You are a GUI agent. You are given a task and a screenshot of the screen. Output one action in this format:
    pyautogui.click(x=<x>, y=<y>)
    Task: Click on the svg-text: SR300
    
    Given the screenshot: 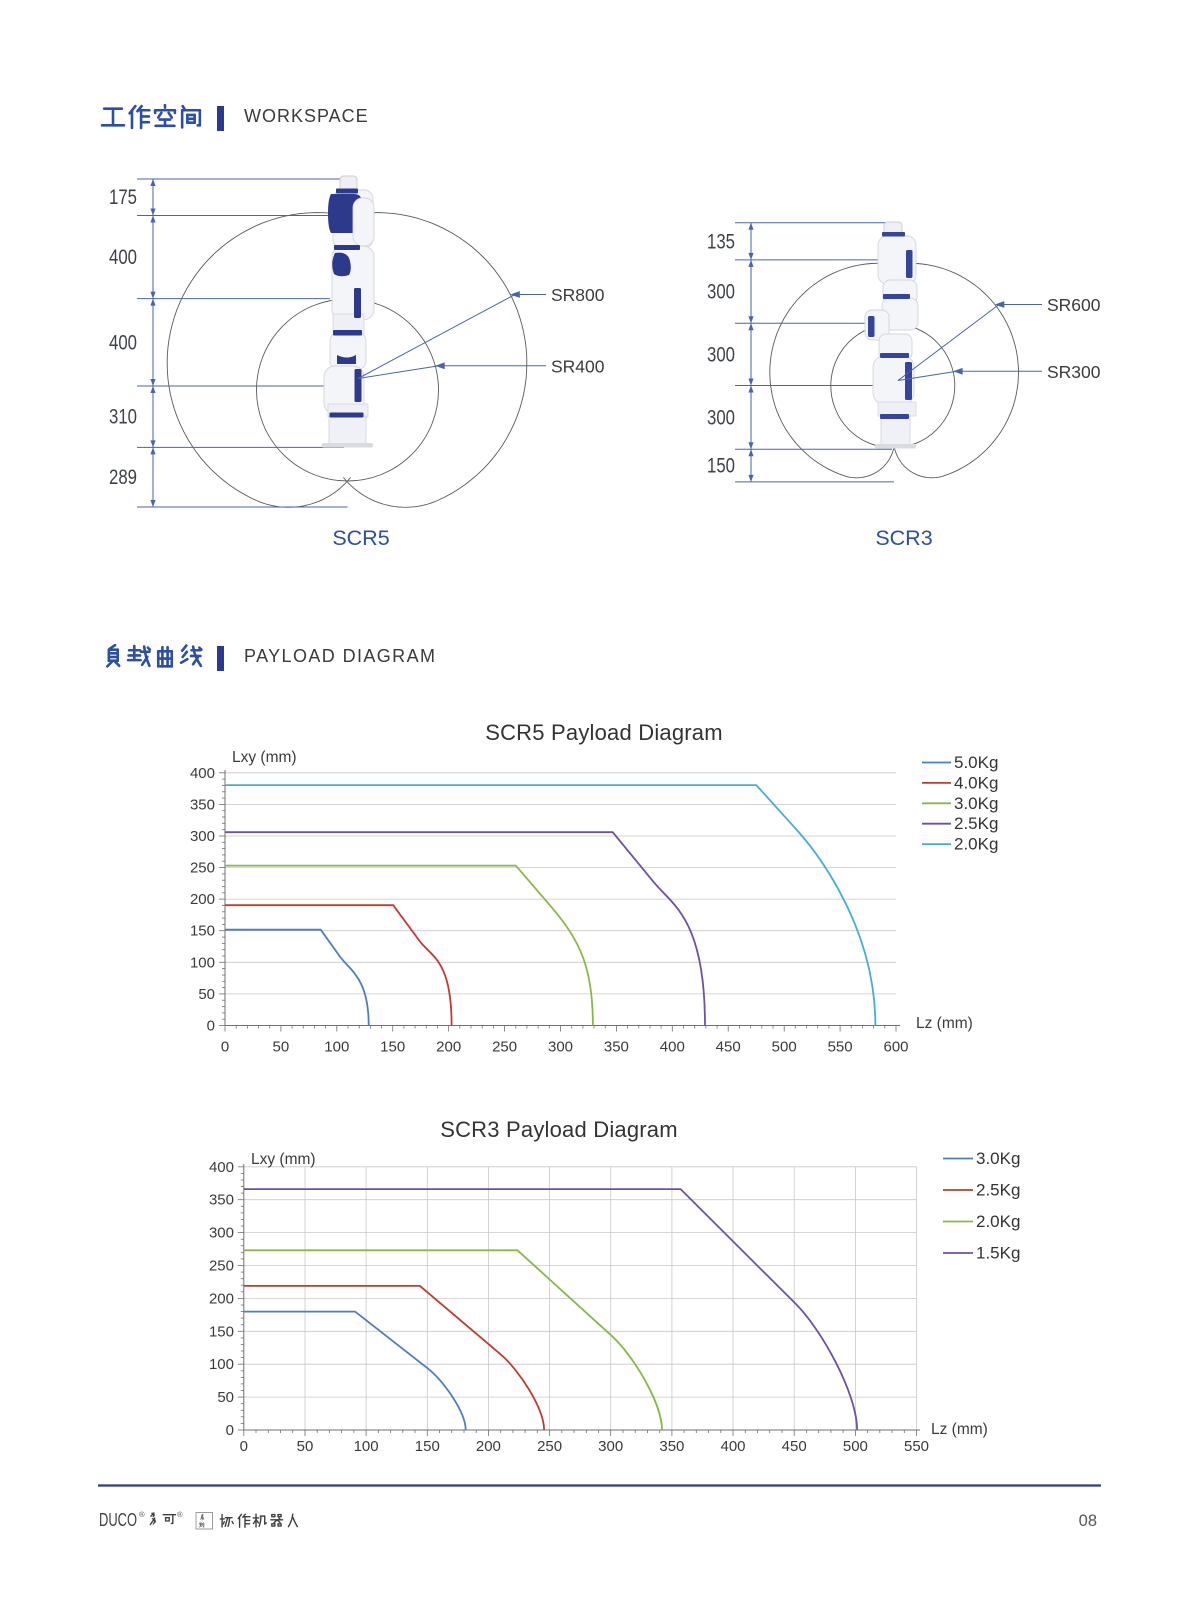 What is the action you would take?
    pyautogui.click(x=1074, y=372)
    